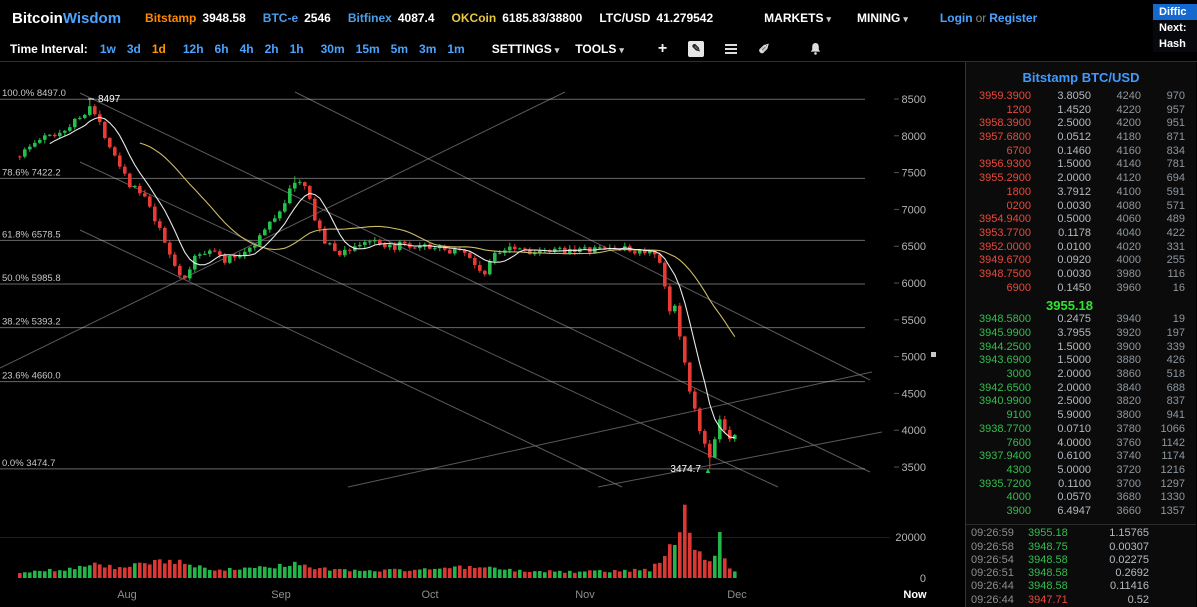 Image resolution: width=1197 pixels, height=607 pixels. Describe the element at coordinates (517, 18) in the screenshot. I see `ticker-okcoin: OKCoin 6185.83/38800` at that location.